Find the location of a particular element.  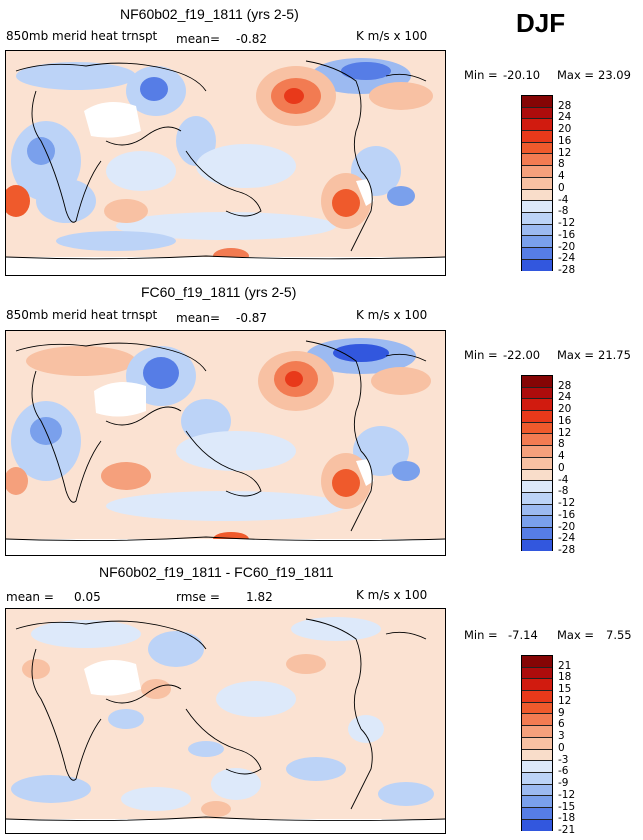

colorbar-tick-label: 18 is located at coordinates (565, 677).